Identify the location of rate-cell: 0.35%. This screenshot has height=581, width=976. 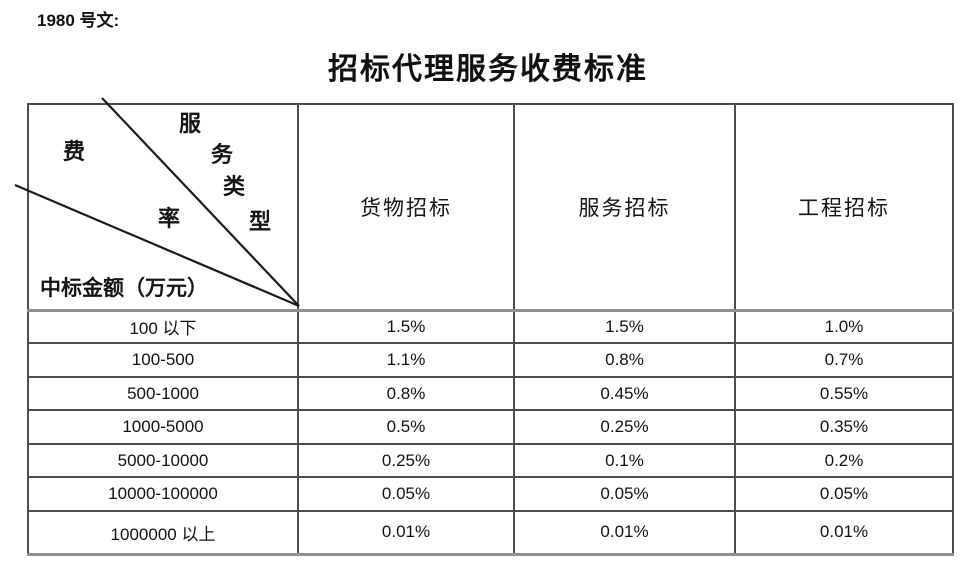
(844, 427).